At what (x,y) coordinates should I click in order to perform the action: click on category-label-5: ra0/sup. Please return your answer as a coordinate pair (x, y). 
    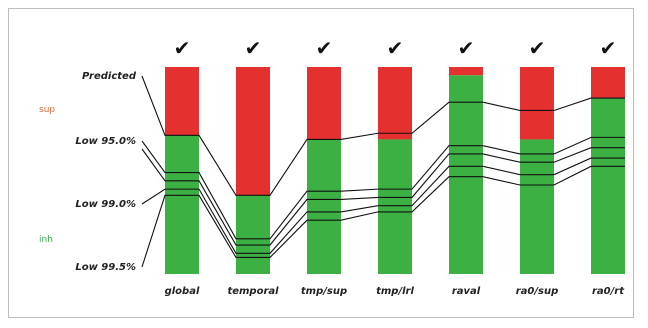
    Looking at the image, I should click on (537, 291).